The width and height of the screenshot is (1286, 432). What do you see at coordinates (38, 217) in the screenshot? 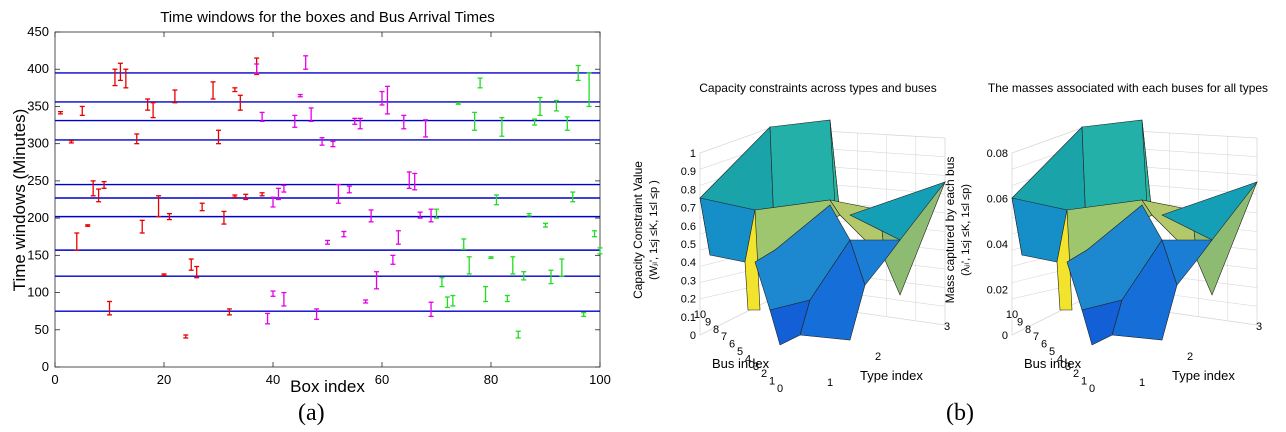
I see `y-tick-label: 200` at bounding box center [38, 217].